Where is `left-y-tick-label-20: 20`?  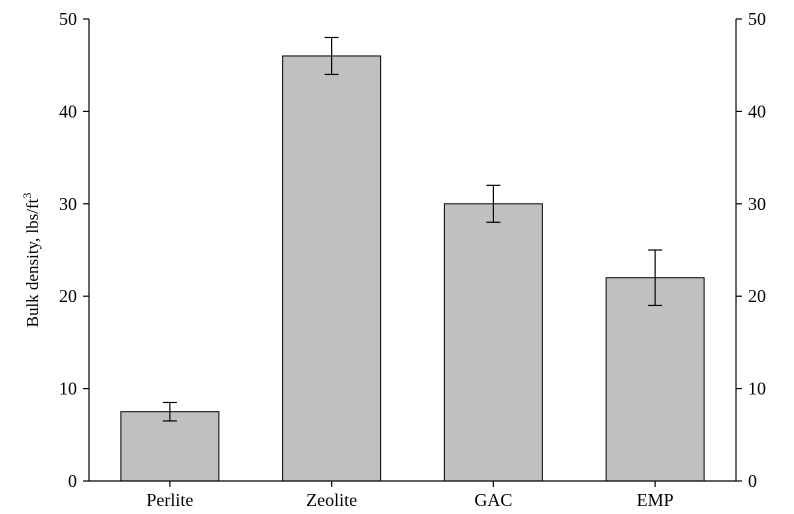 left-y-tick-label-20: 20 is located at coordinates (68, 296).